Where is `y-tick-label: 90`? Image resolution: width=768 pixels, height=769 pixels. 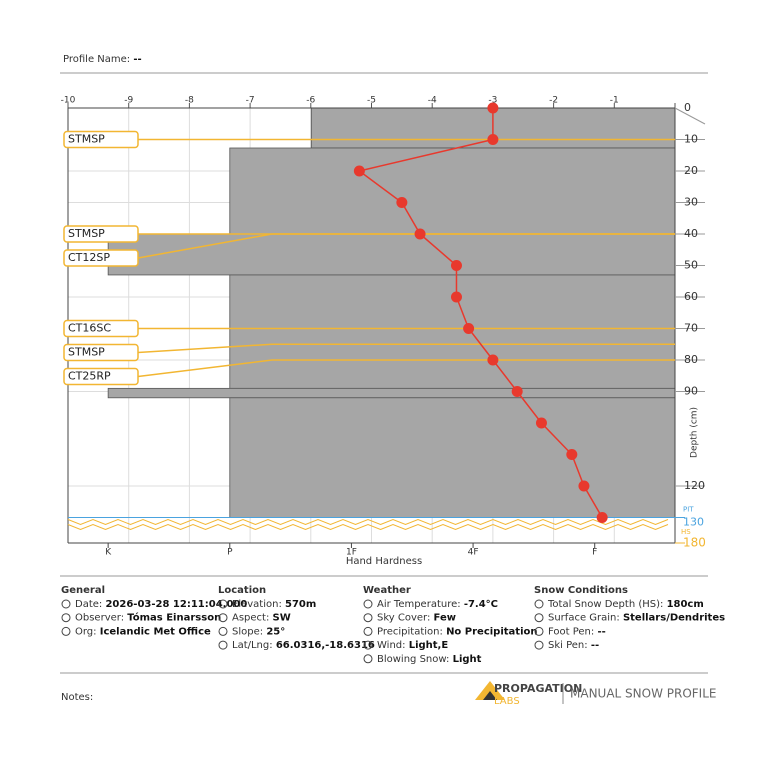
y-tick-label: 90 is located at coordinates (691, 391).